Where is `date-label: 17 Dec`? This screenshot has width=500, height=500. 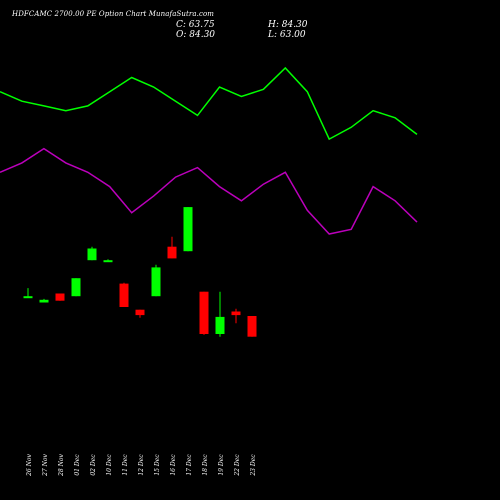
date-label: 17 Dec is located at coordinates (189, 465).